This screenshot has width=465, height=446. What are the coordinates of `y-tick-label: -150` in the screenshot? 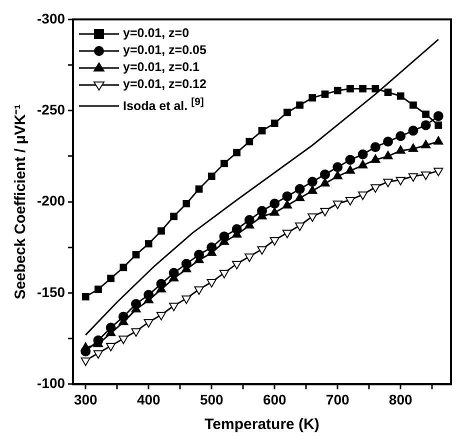 It's located at (51, 292).